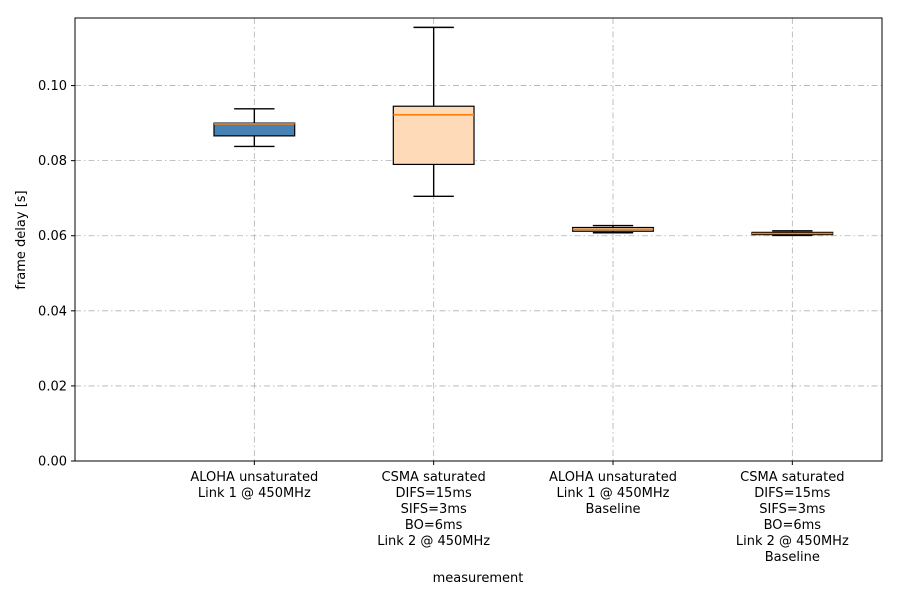 Image resolution: width=900 pixels, height=600 pixels. Describe the element at coordinates (52, 386) in the screenshot. I see `y-tick-label: 0.02` at that location.